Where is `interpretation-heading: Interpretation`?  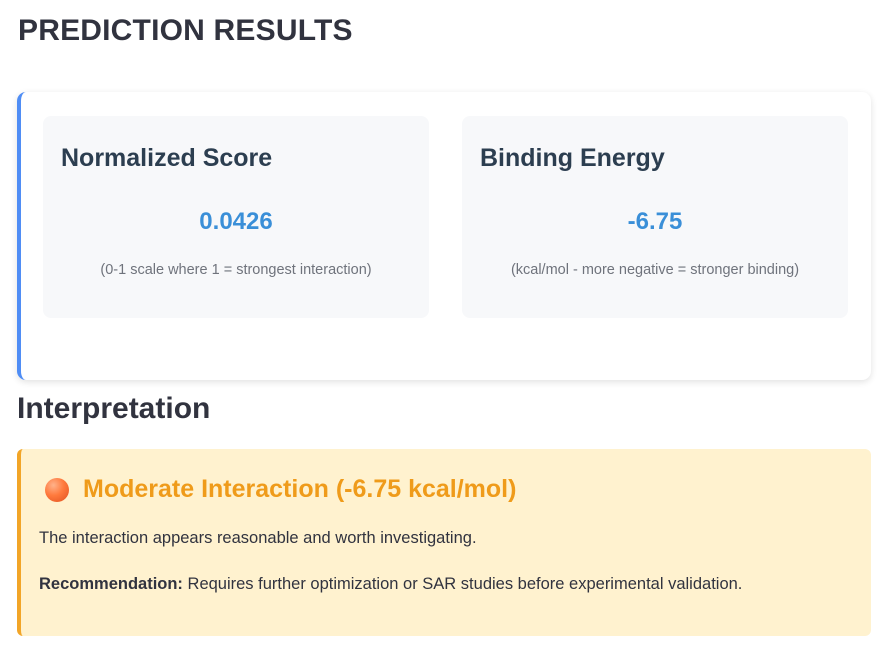 interpretation-heading: Interpretation is located at coordinates (114, 408).